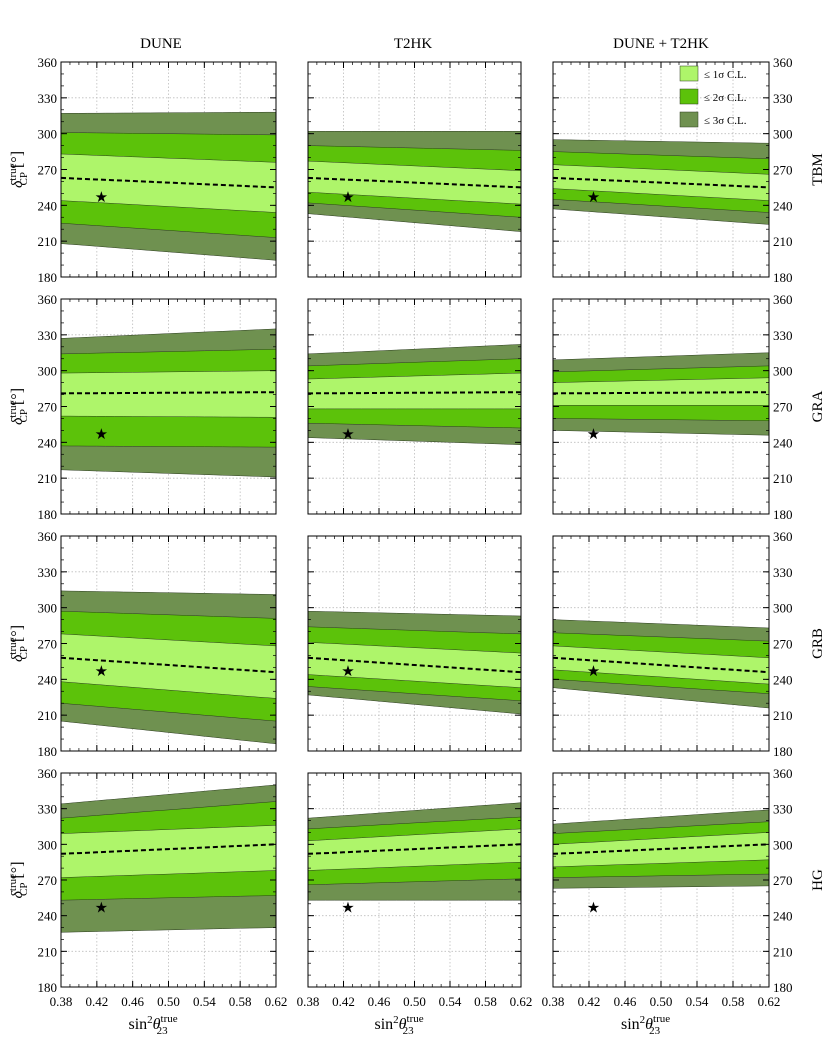 Image resolution: width=830 pixels, height=1047 pixels. Describe the element at coordinates (384, 1024) in the screenshot. I see `x-label-sin: sin` at that location.